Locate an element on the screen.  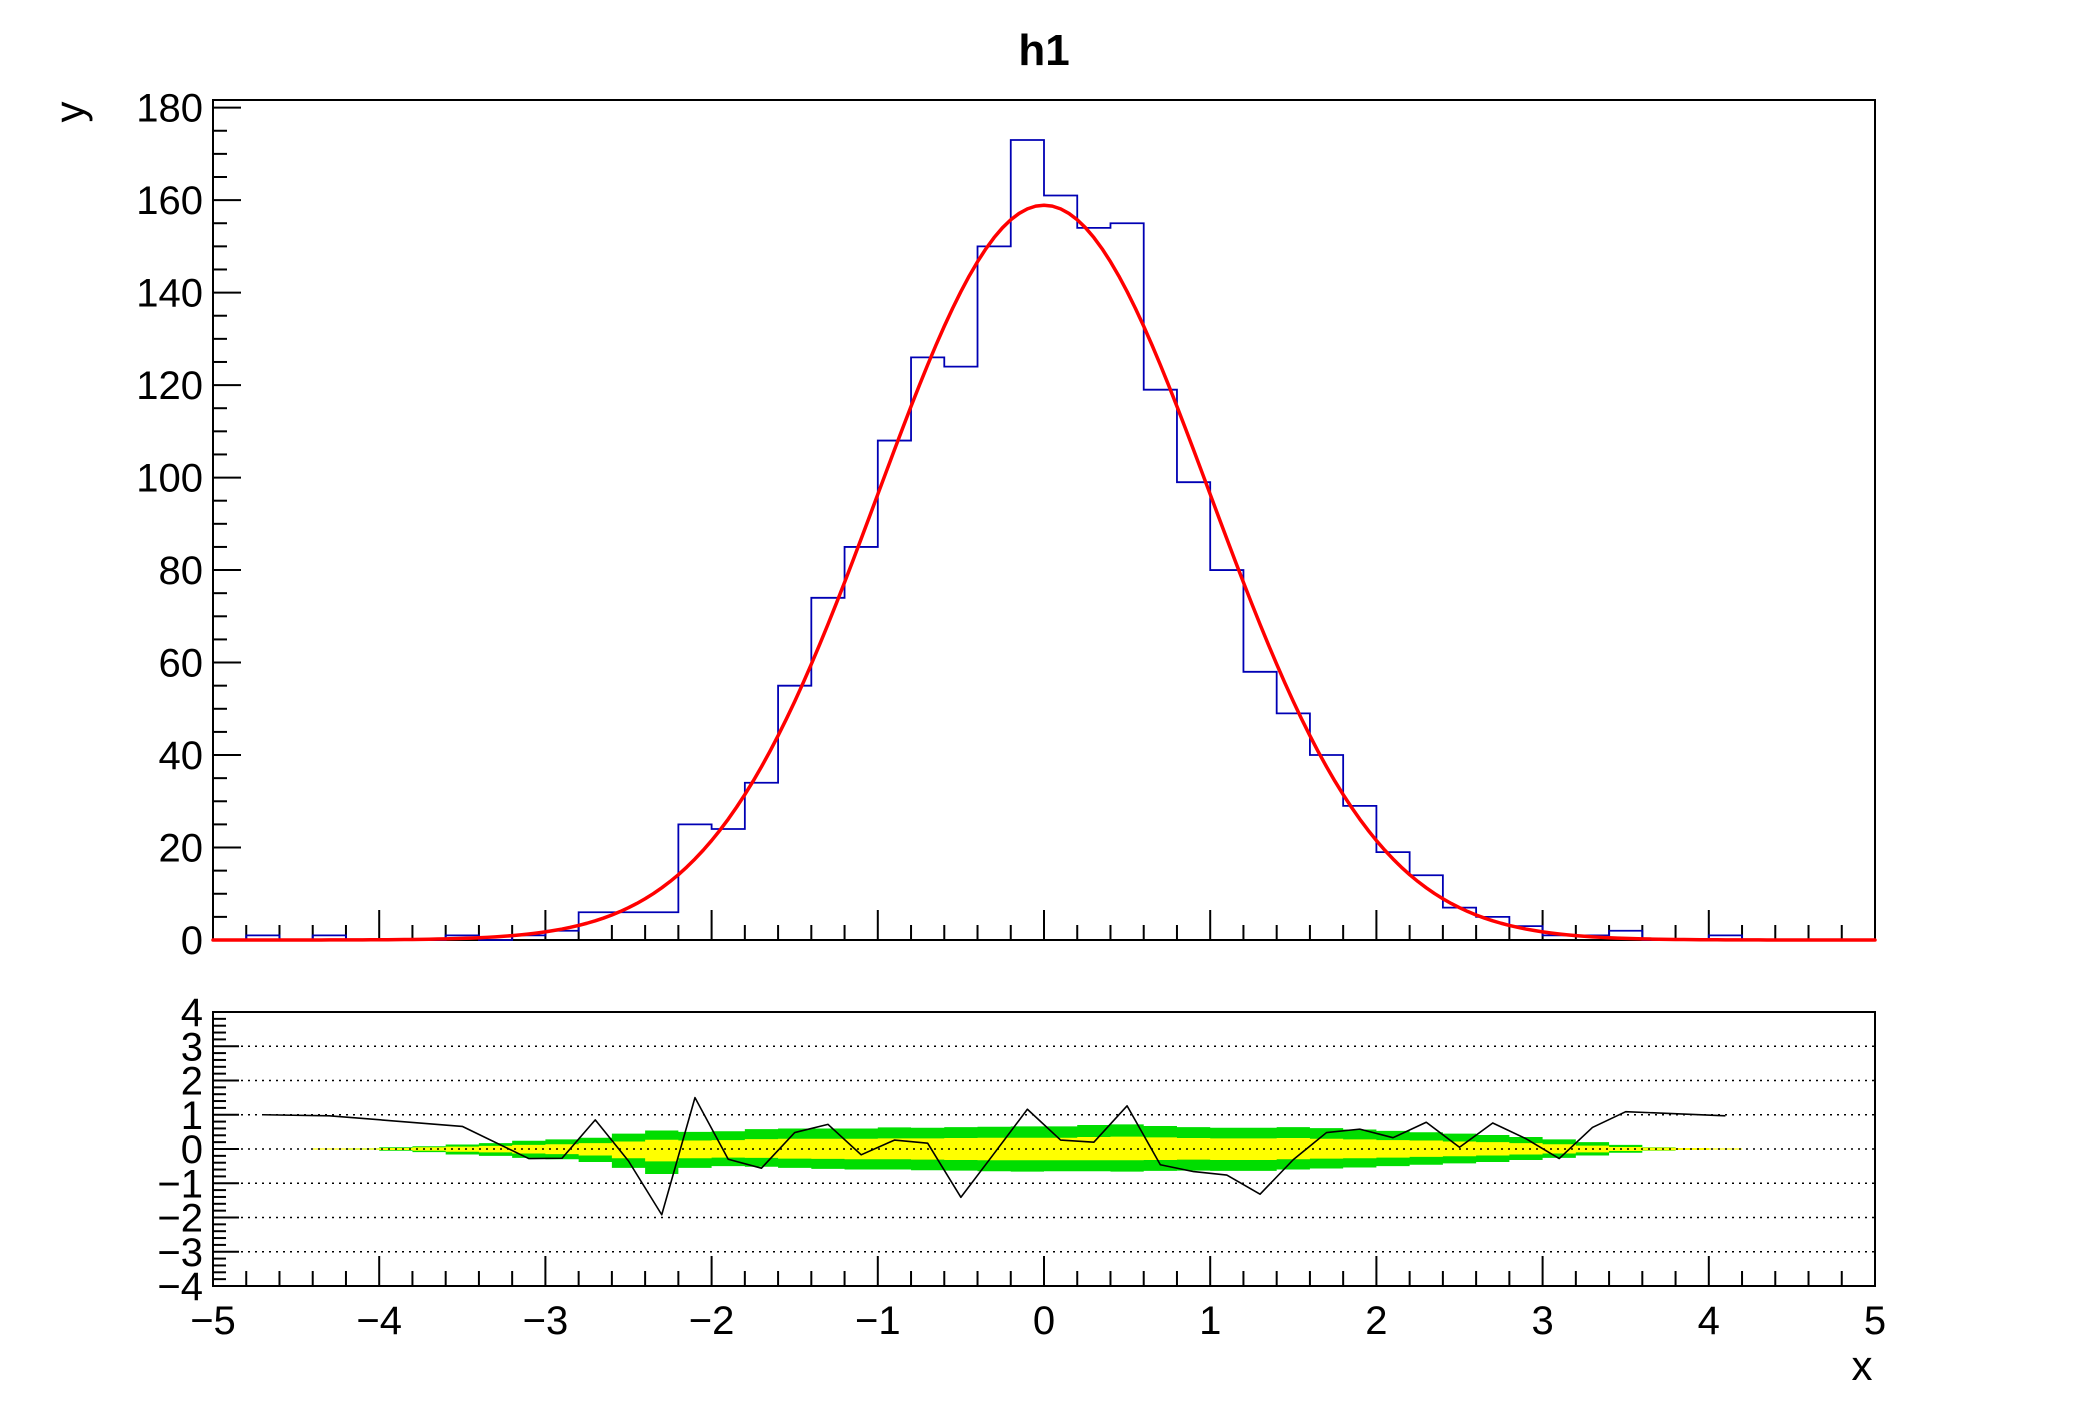
top-y-axis-ticks is located at coordinates (227, 523).